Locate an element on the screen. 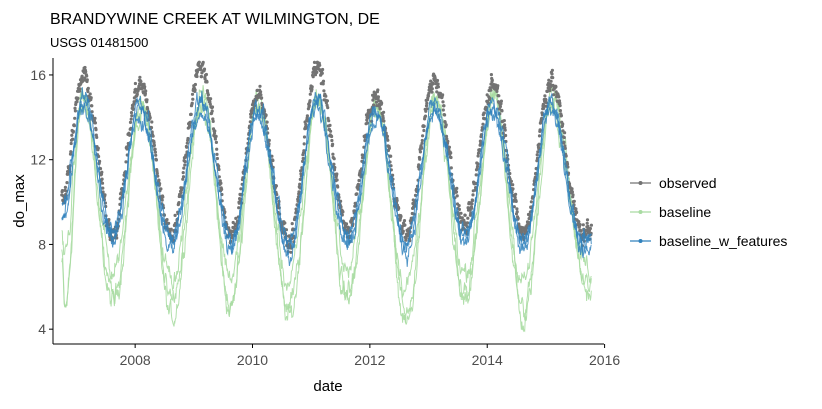 This screenshot has height=409, width=822. x-axis-ticks: 2008 2010 2012 2014 2016 is located at coordinates (370, 356).